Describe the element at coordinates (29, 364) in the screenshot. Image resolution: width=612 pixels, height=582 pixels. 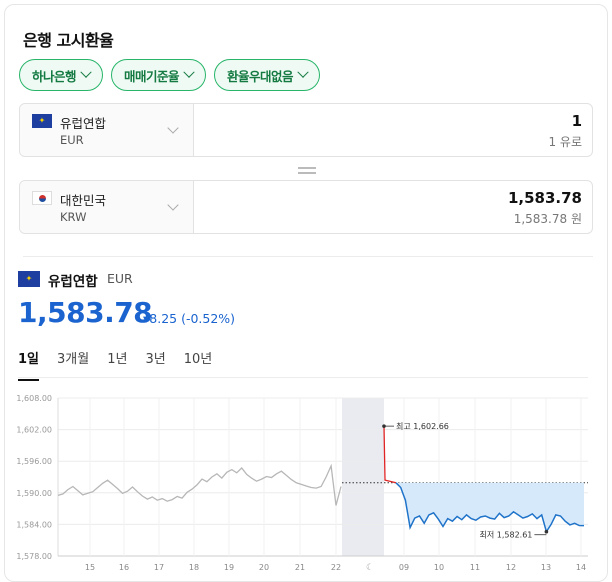
I see `tab-1d: 1일` at that location.